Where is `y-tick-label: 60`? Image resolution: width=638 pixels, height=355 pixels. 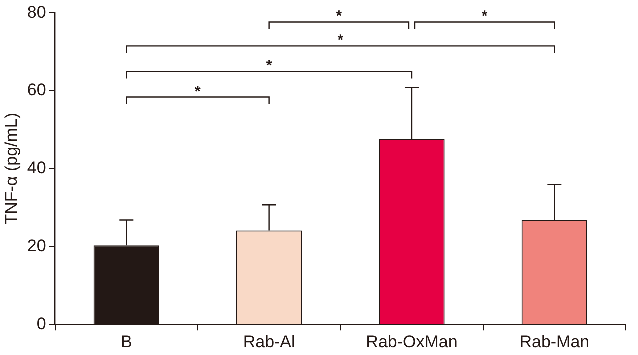 y-tick-label: 60 is located at coordinates (36, 90).